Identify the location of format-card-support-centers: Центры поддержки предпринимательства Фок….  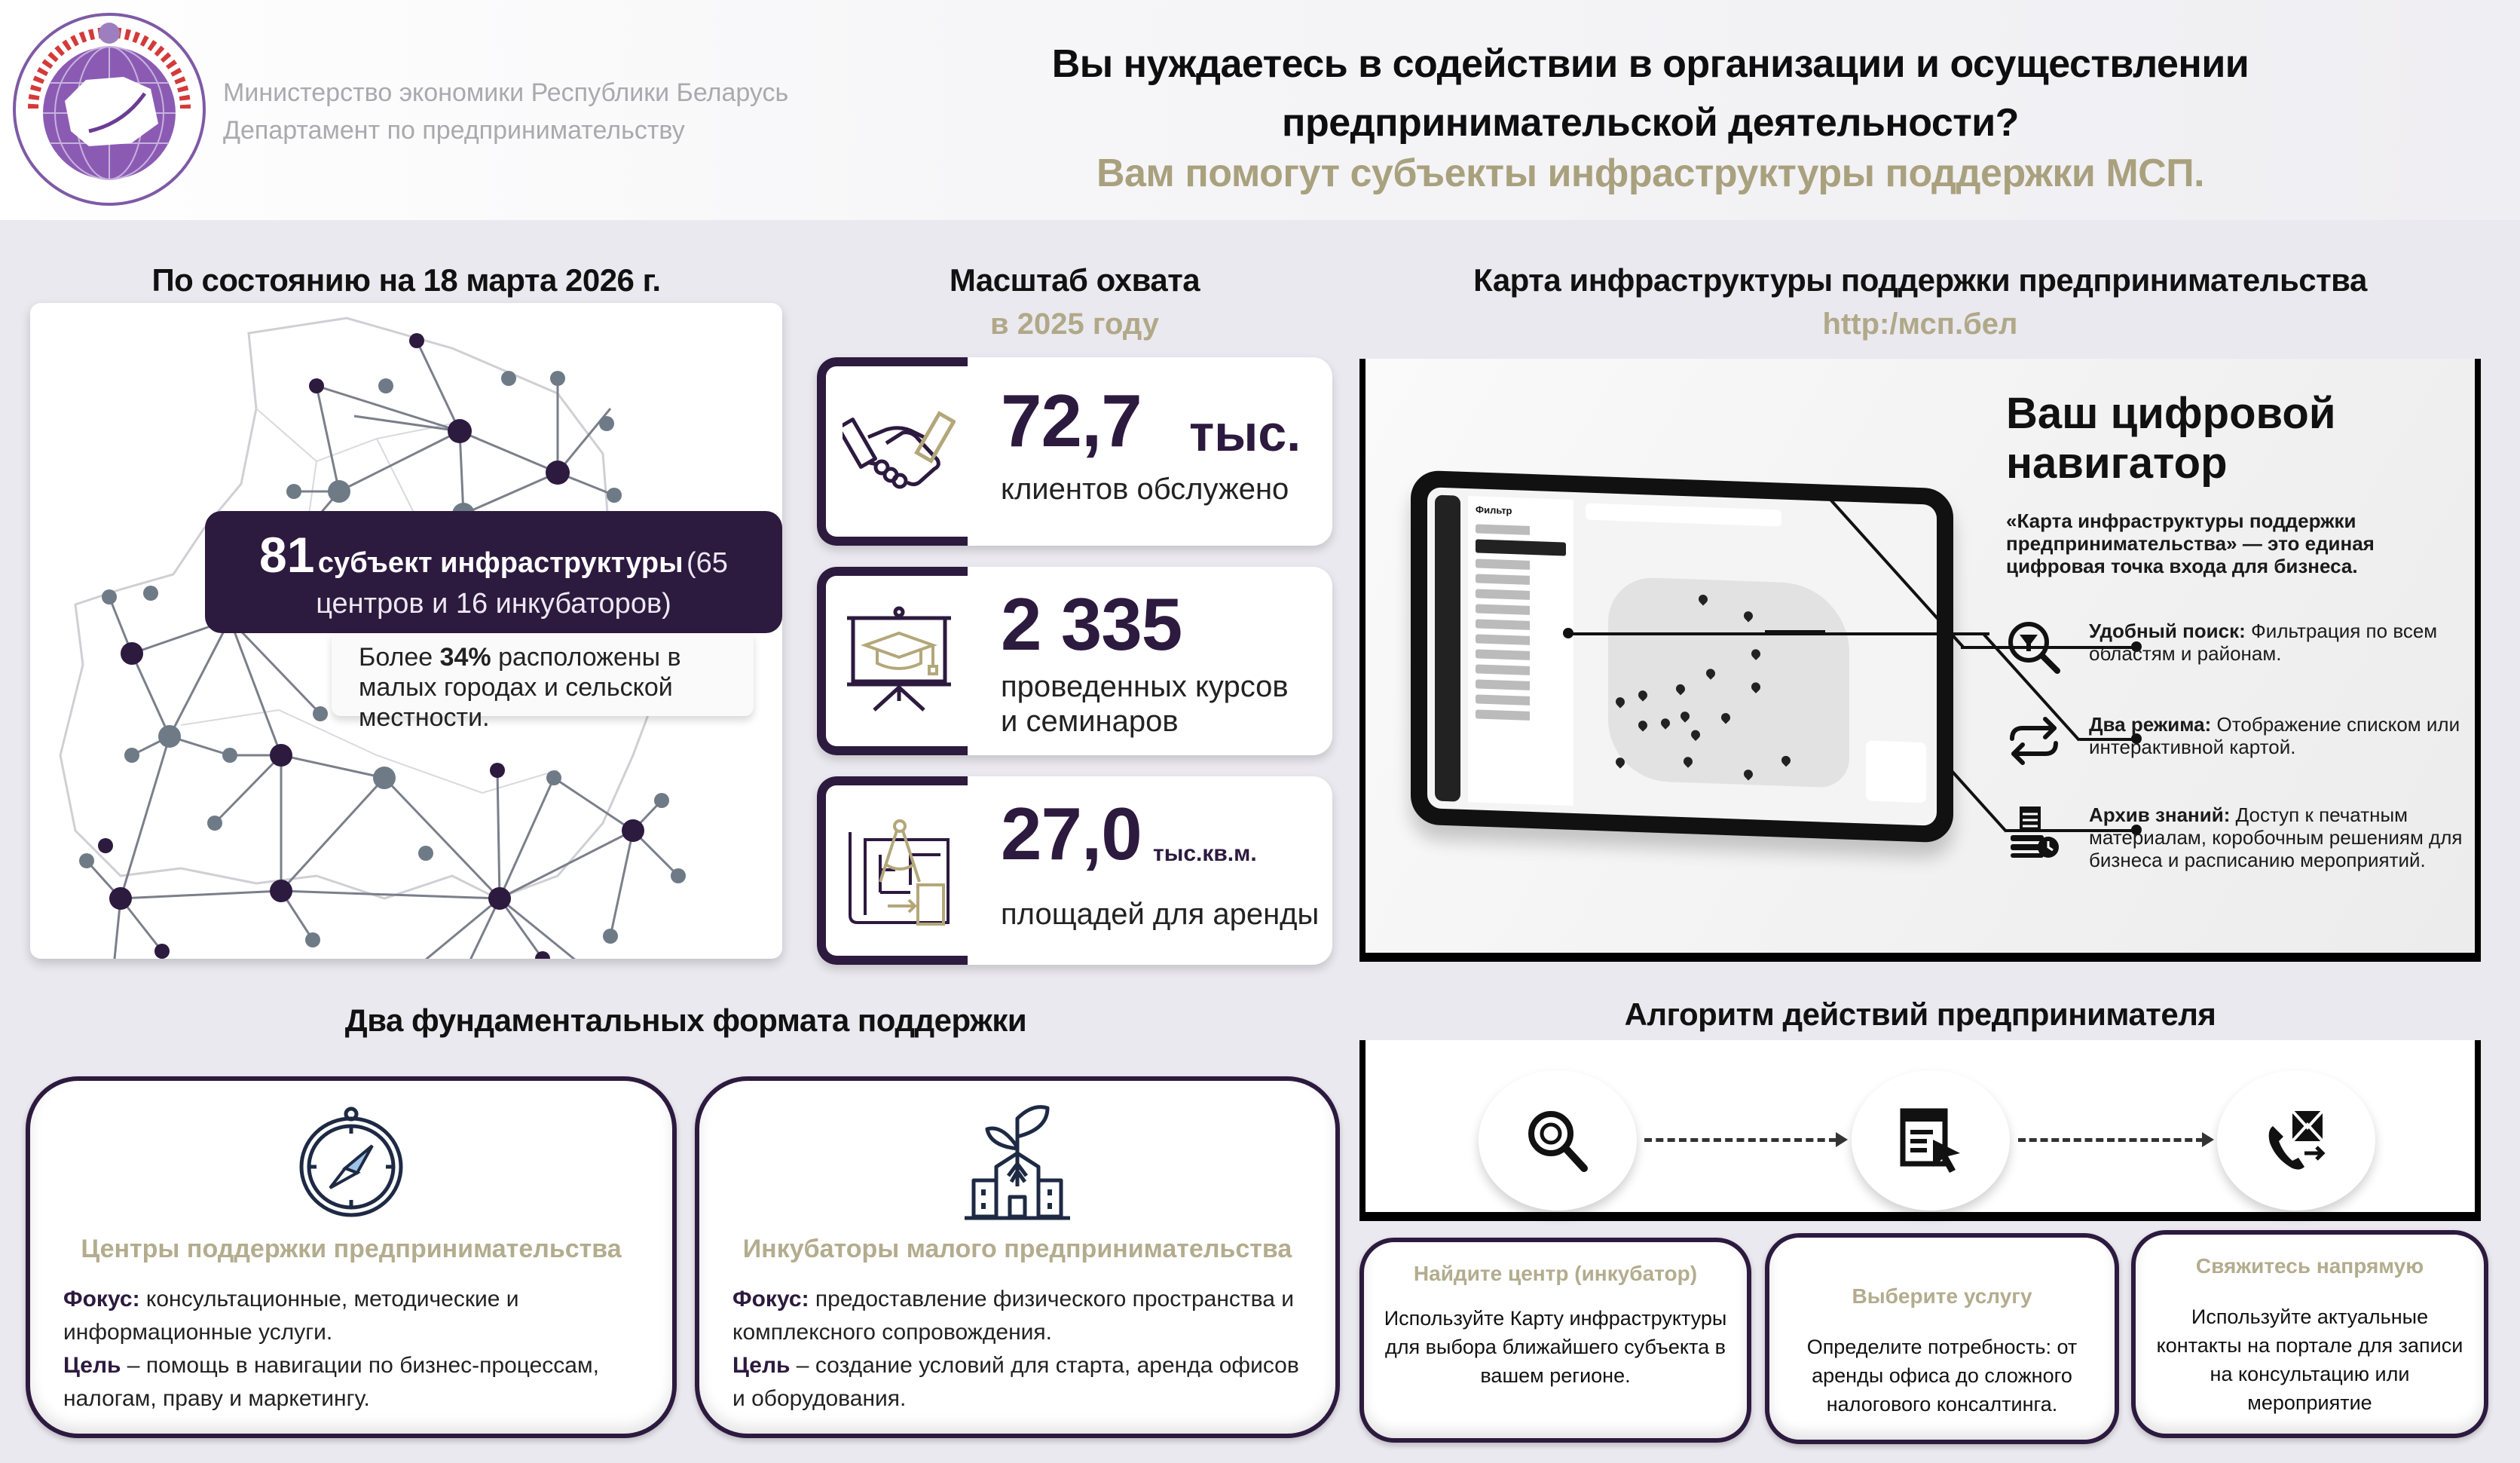
(351, 1257).